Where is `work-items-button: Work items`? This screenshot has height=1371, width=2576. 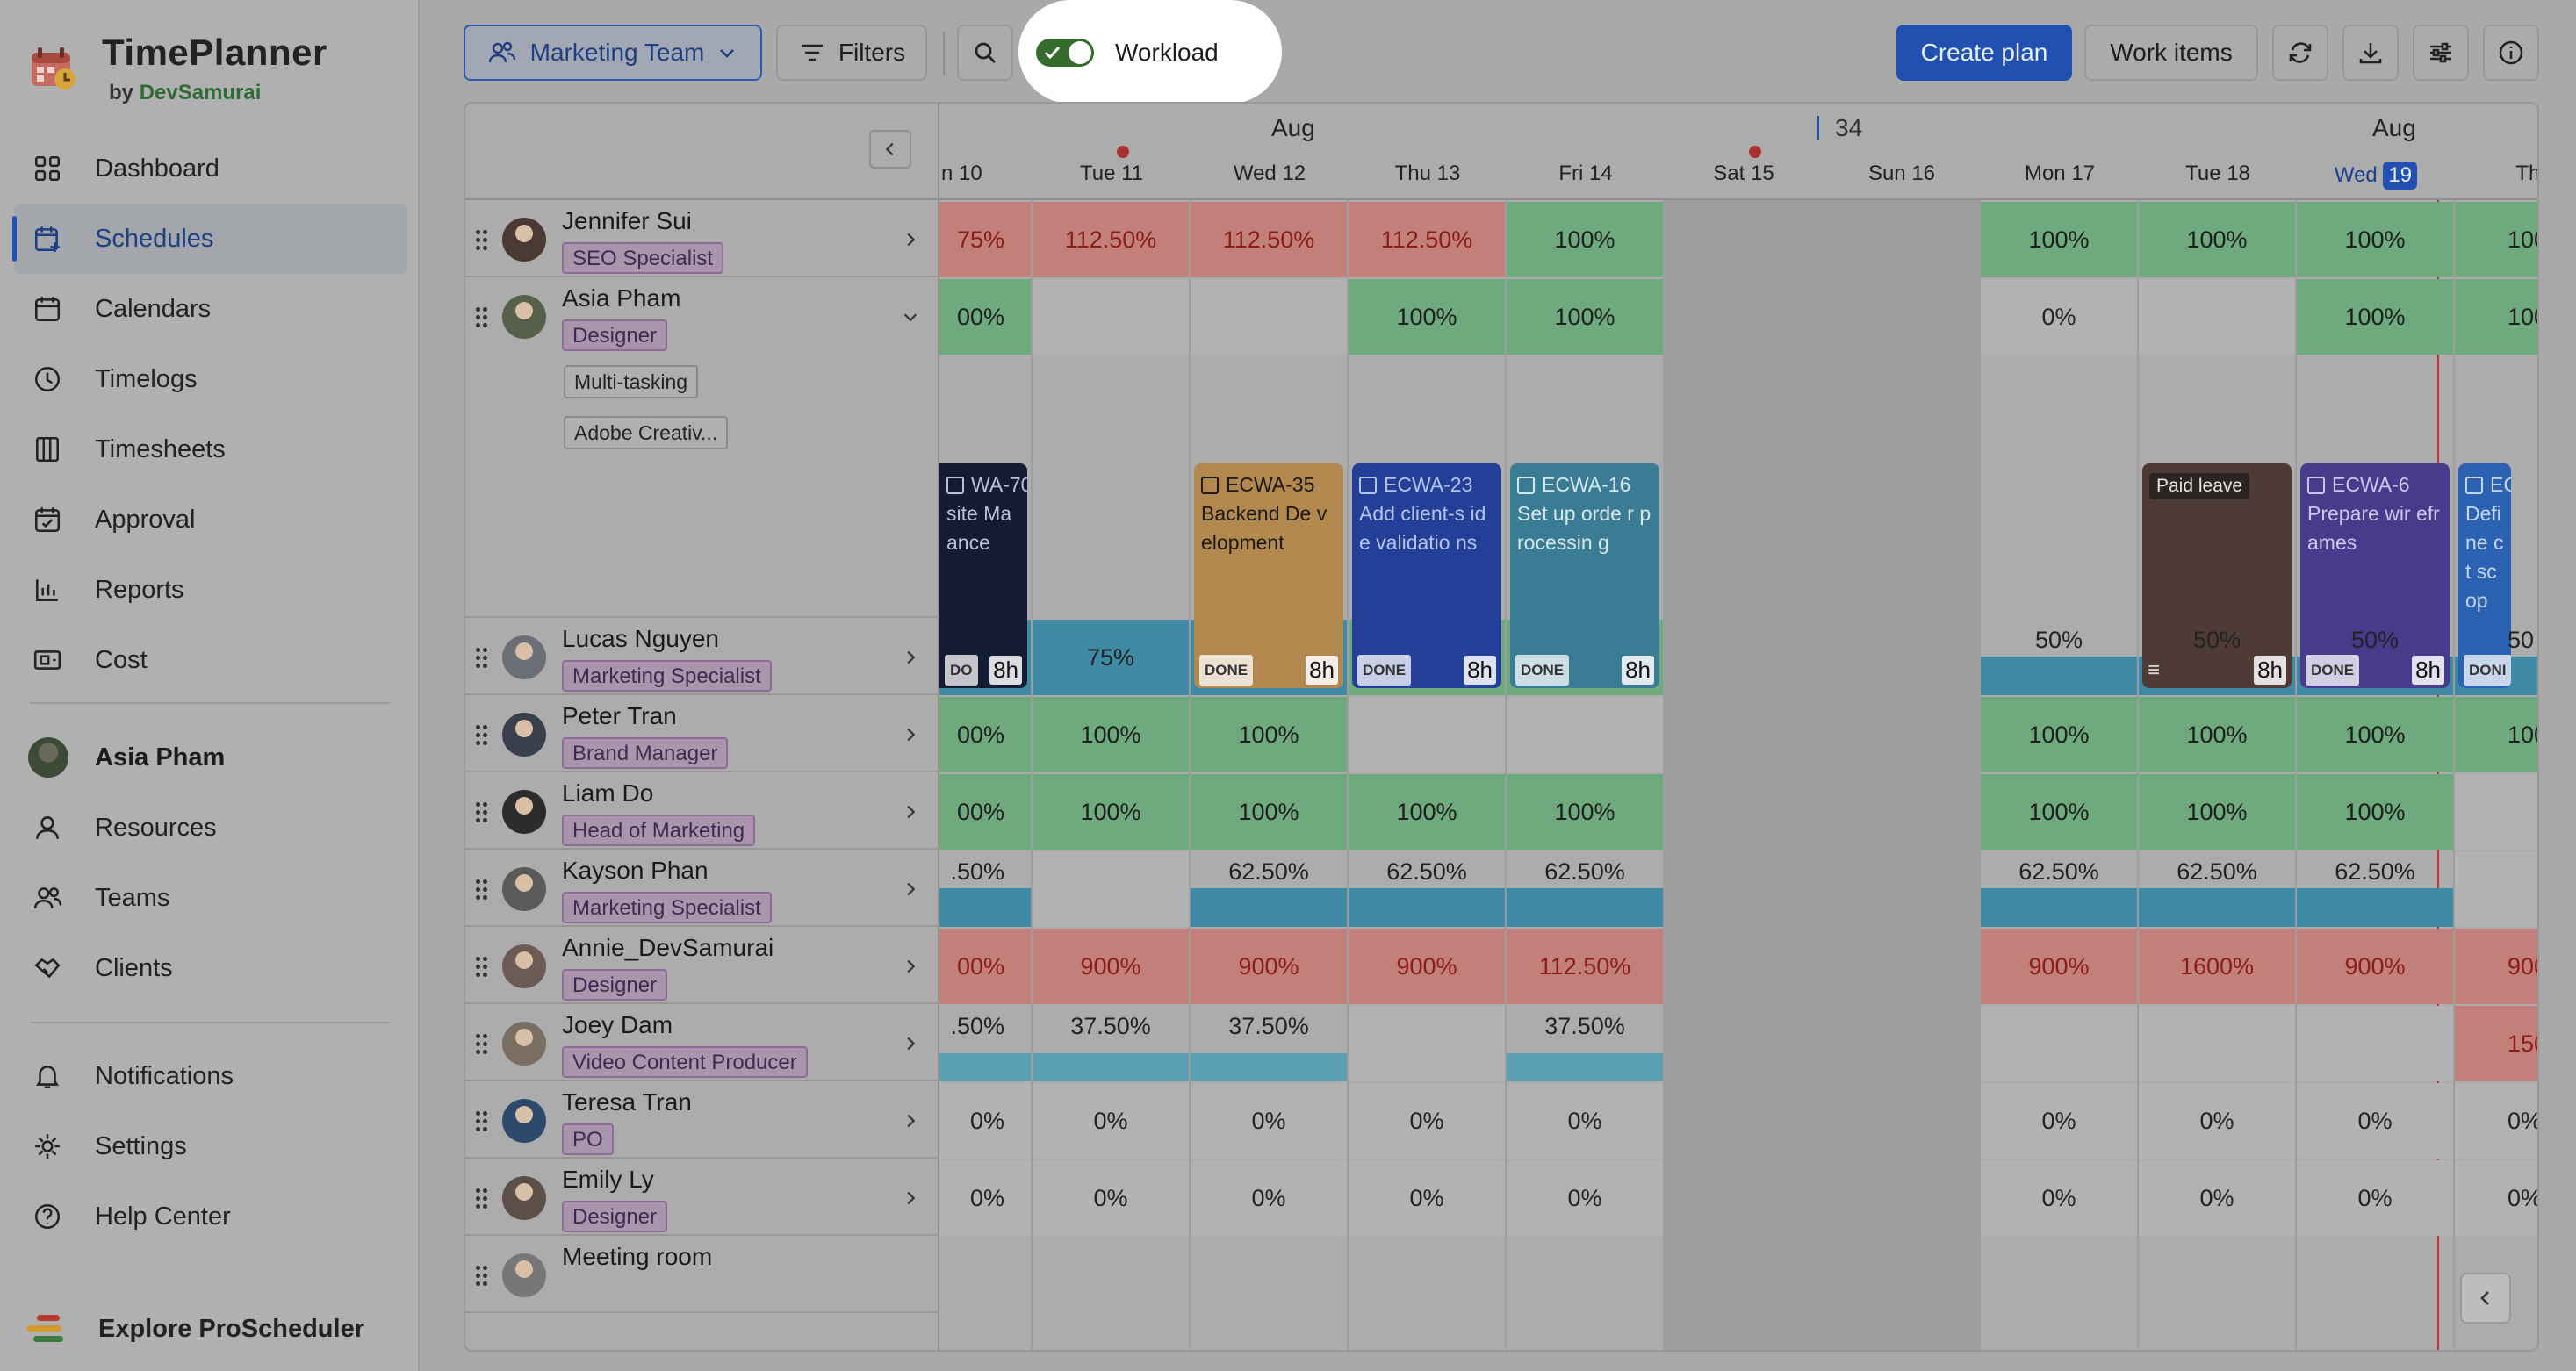
work-items-button: Work items is located at coordinates (2171, 53).